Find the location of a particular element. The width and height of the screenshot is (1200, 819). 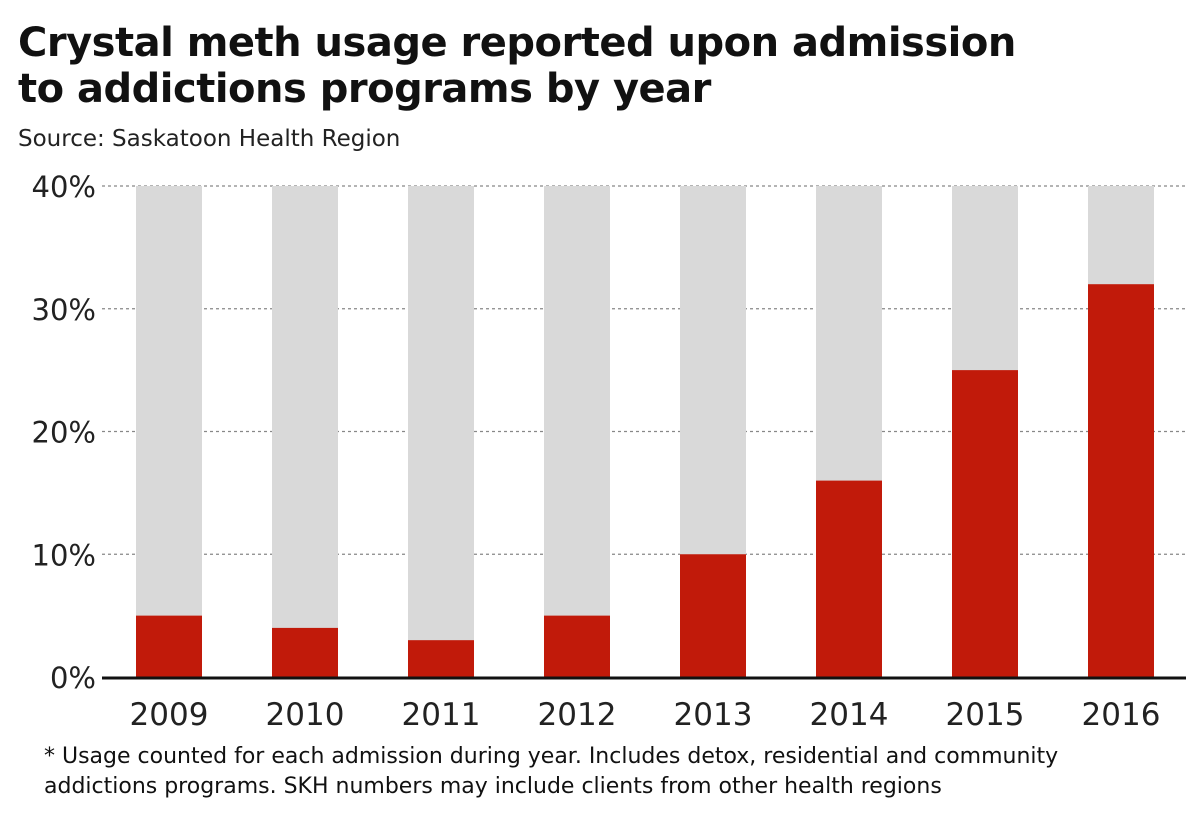

x-tick-label: 2010 is located at coordinates (305, 715).